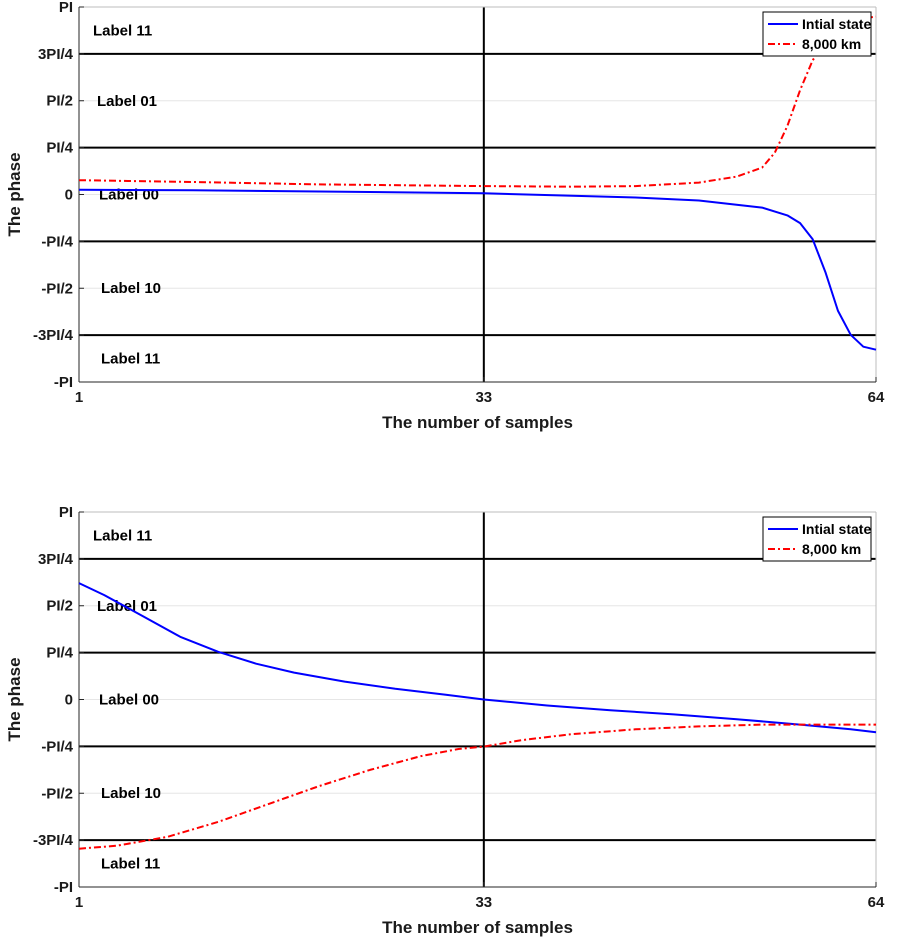 This screenshot has height=938, width=901. What do you see at coordinates (477, 658) in the screenshot?
I see `series-line-initial-state` at bounding box center [477, 658].